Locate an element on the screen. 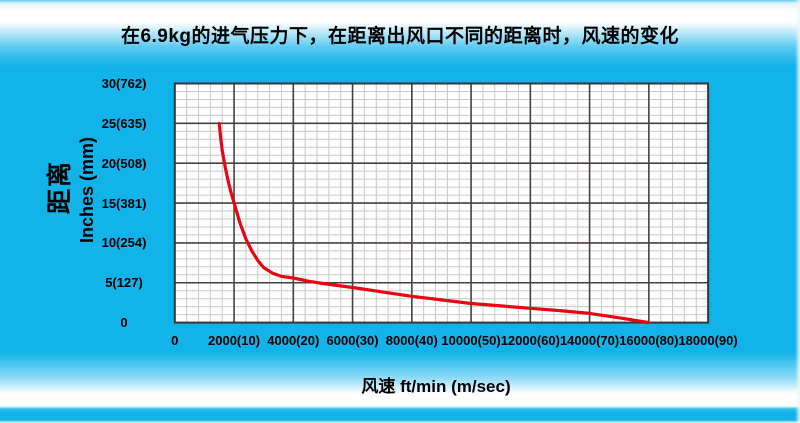 The width and height of the screenshot is (800, 423). x-tick-label: 8000(40) is located at coordinates (411, 340).